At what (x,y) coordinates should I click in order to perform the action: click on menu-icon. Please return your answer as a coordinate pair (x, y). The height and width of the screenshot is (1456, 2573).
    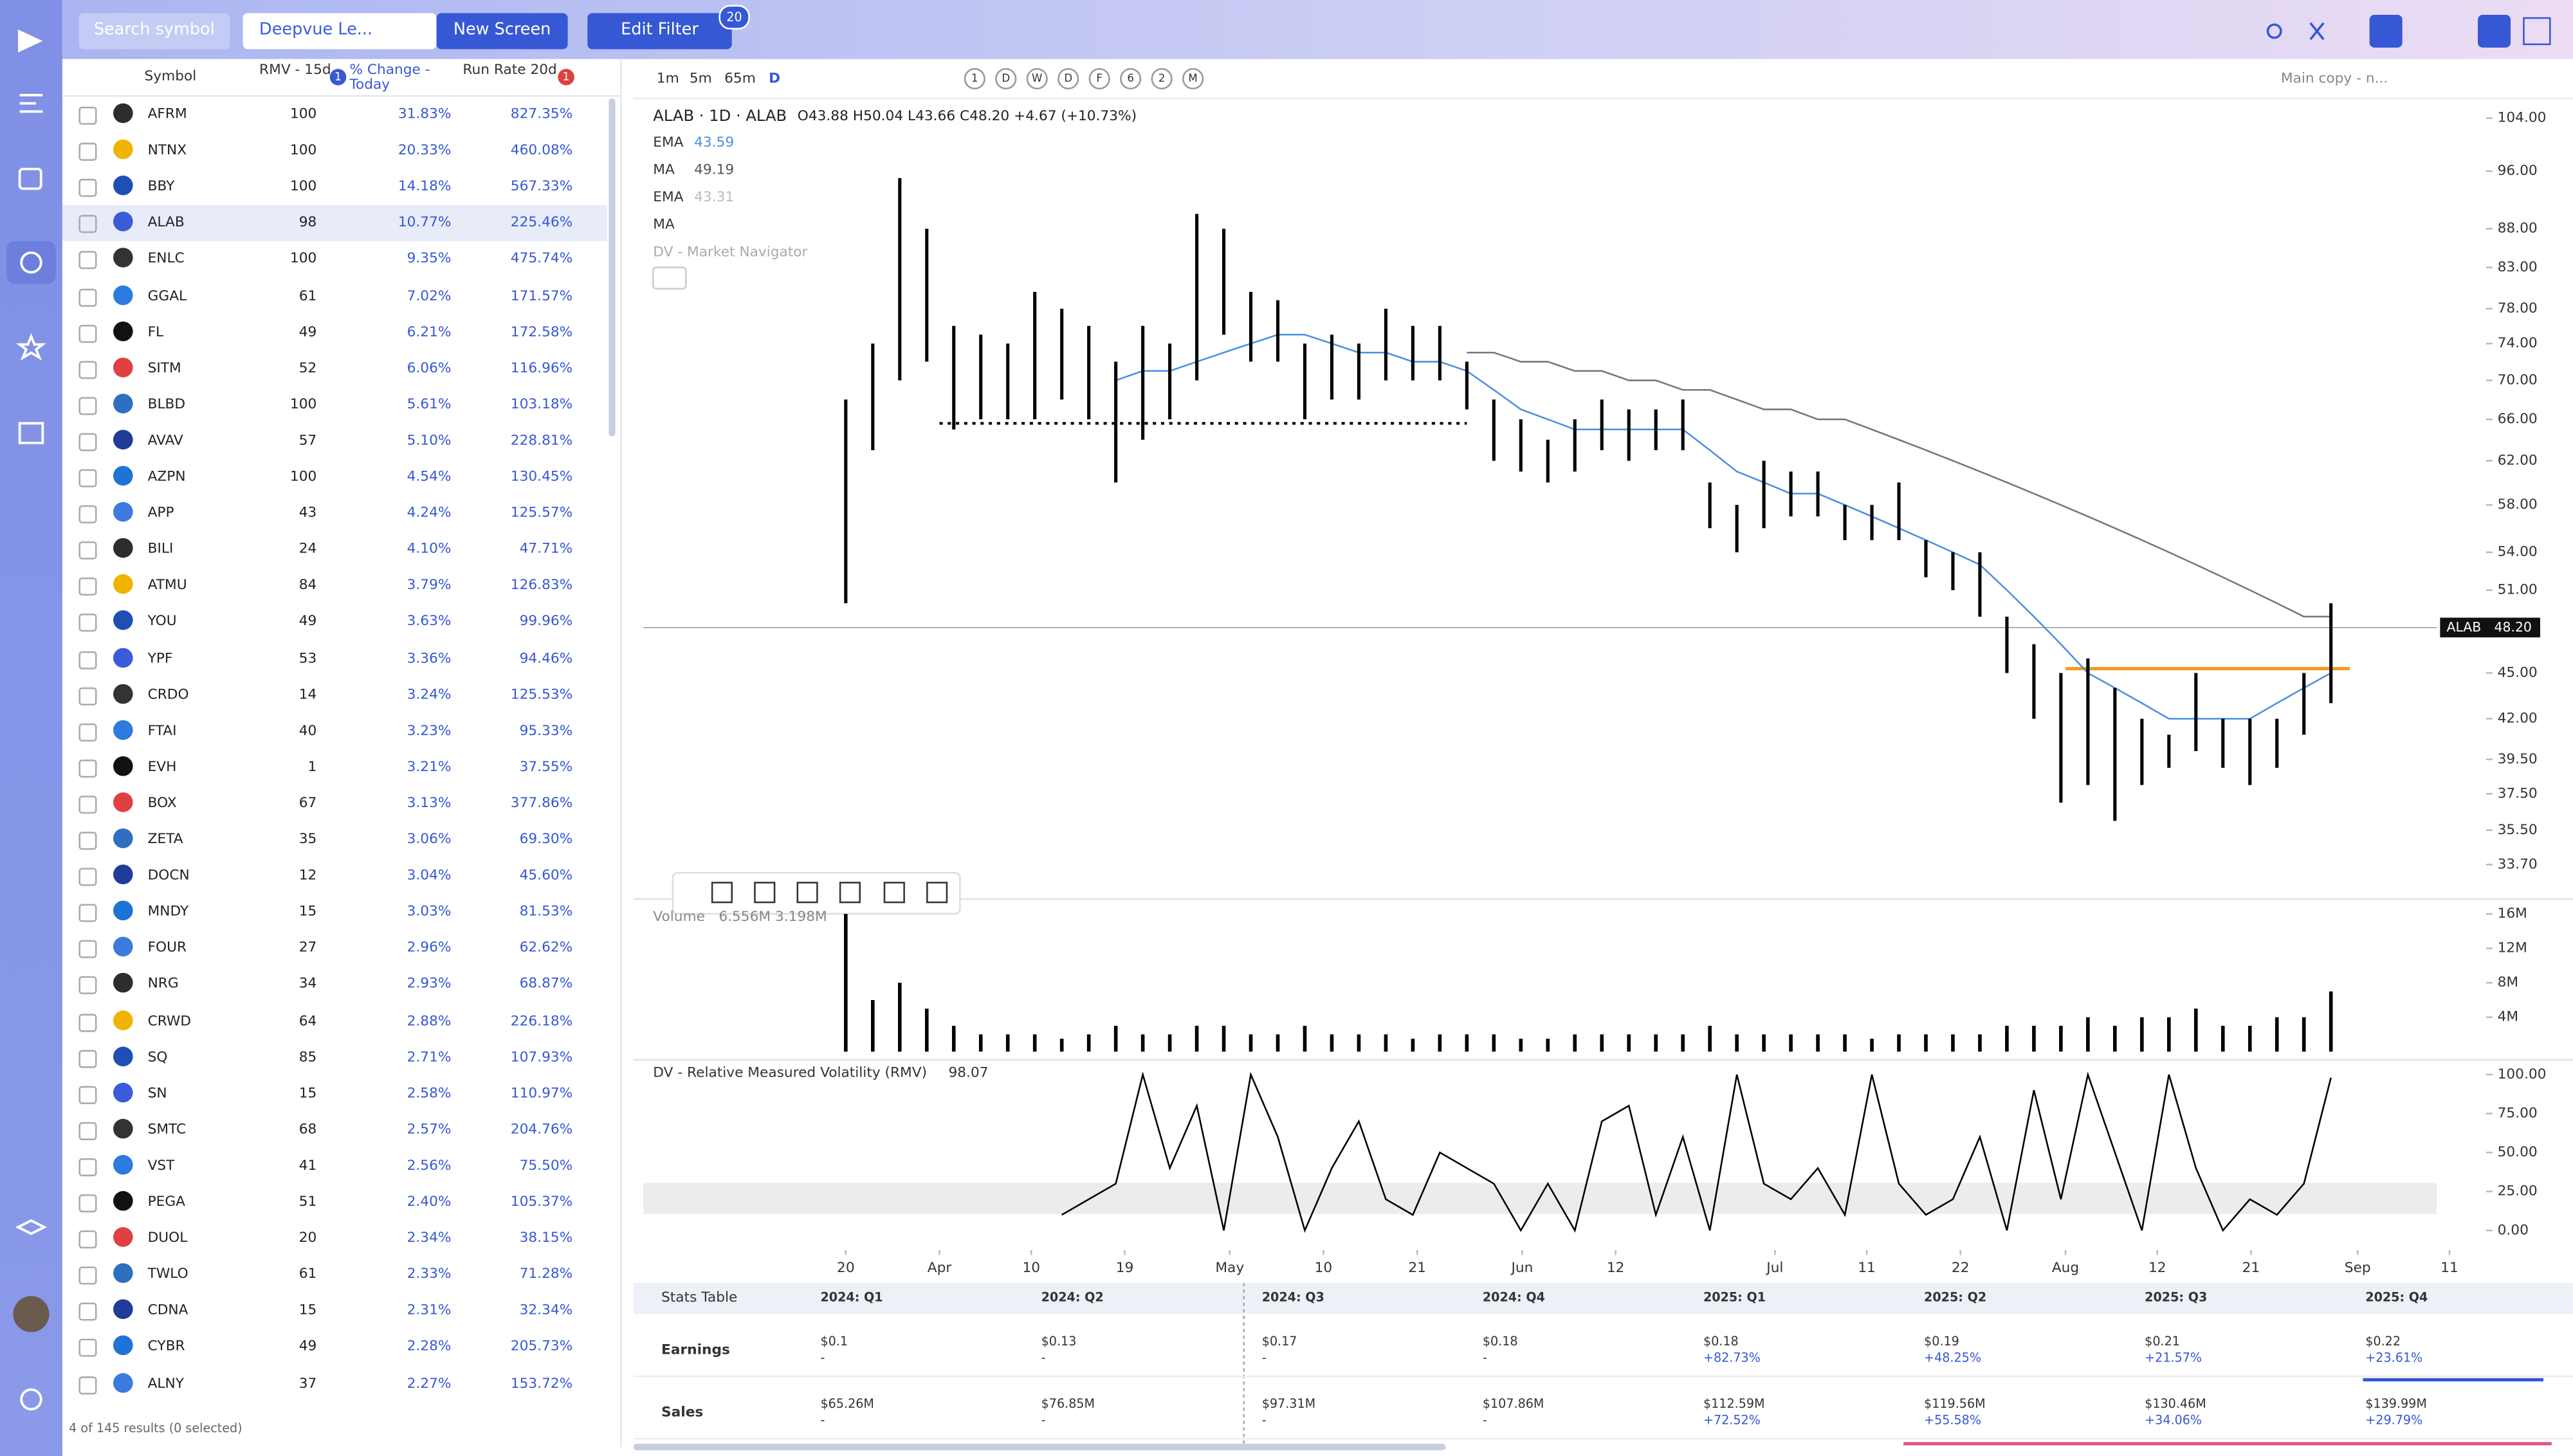
    Looking at the image, I should click on (31, 104).